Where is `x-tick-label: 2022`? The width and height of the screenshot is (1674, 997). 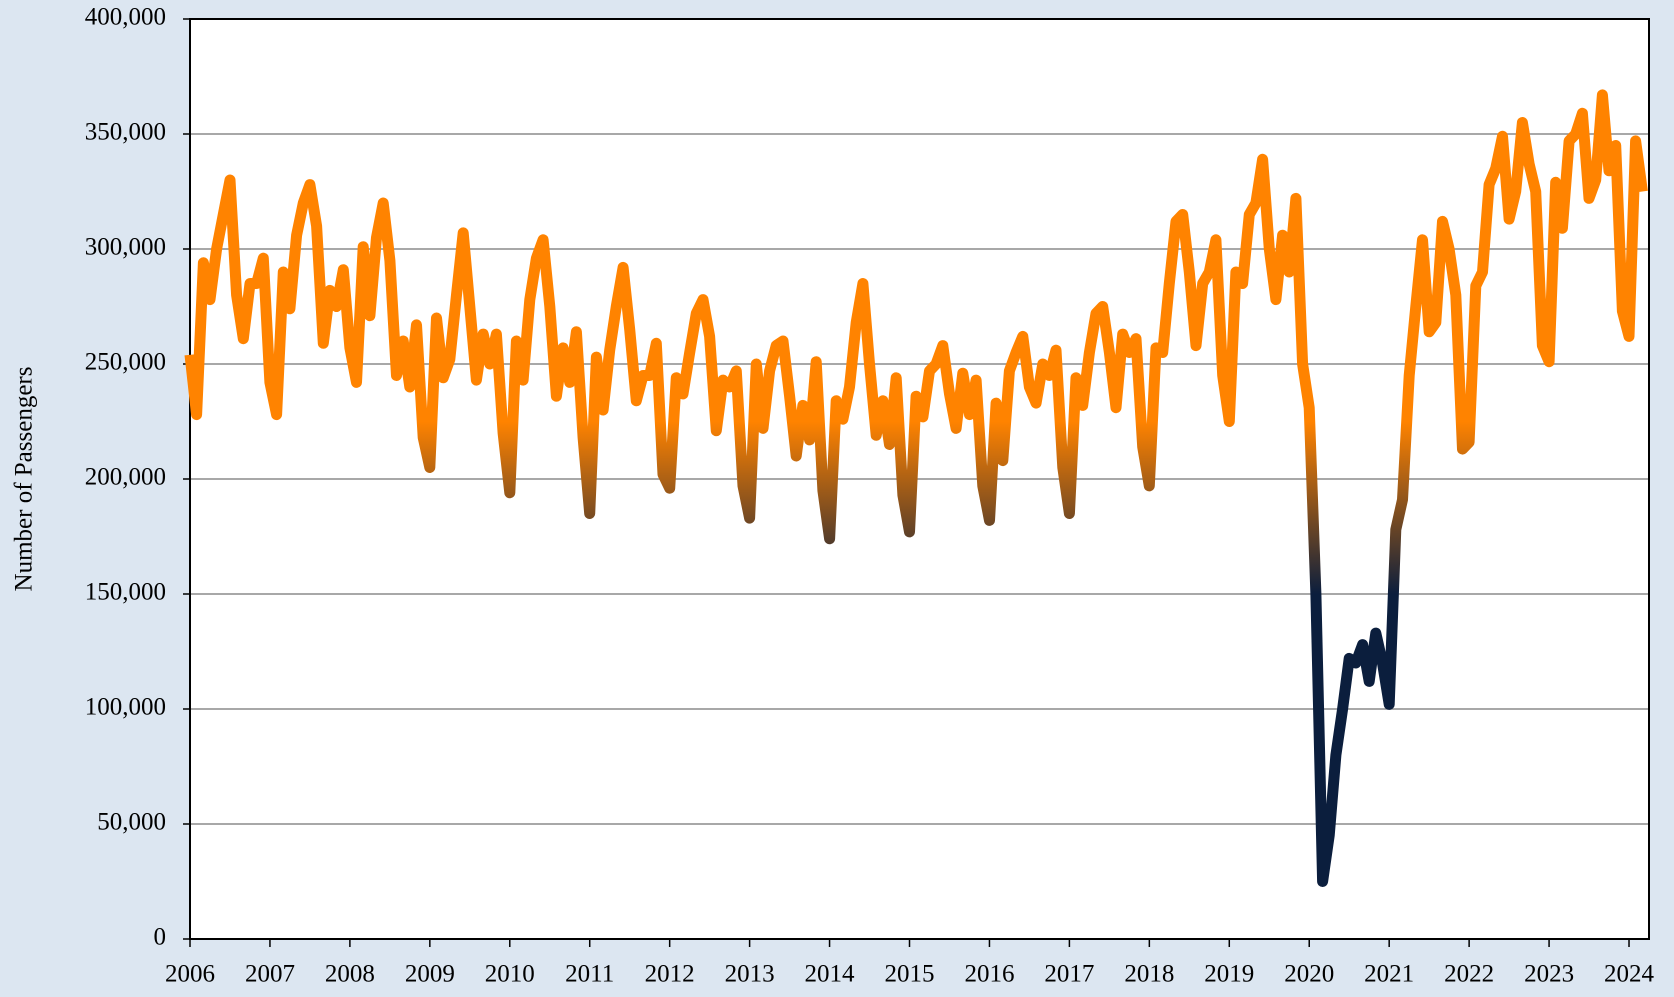
x-tick-label: 2022 is located at coordinates (1469, 974).